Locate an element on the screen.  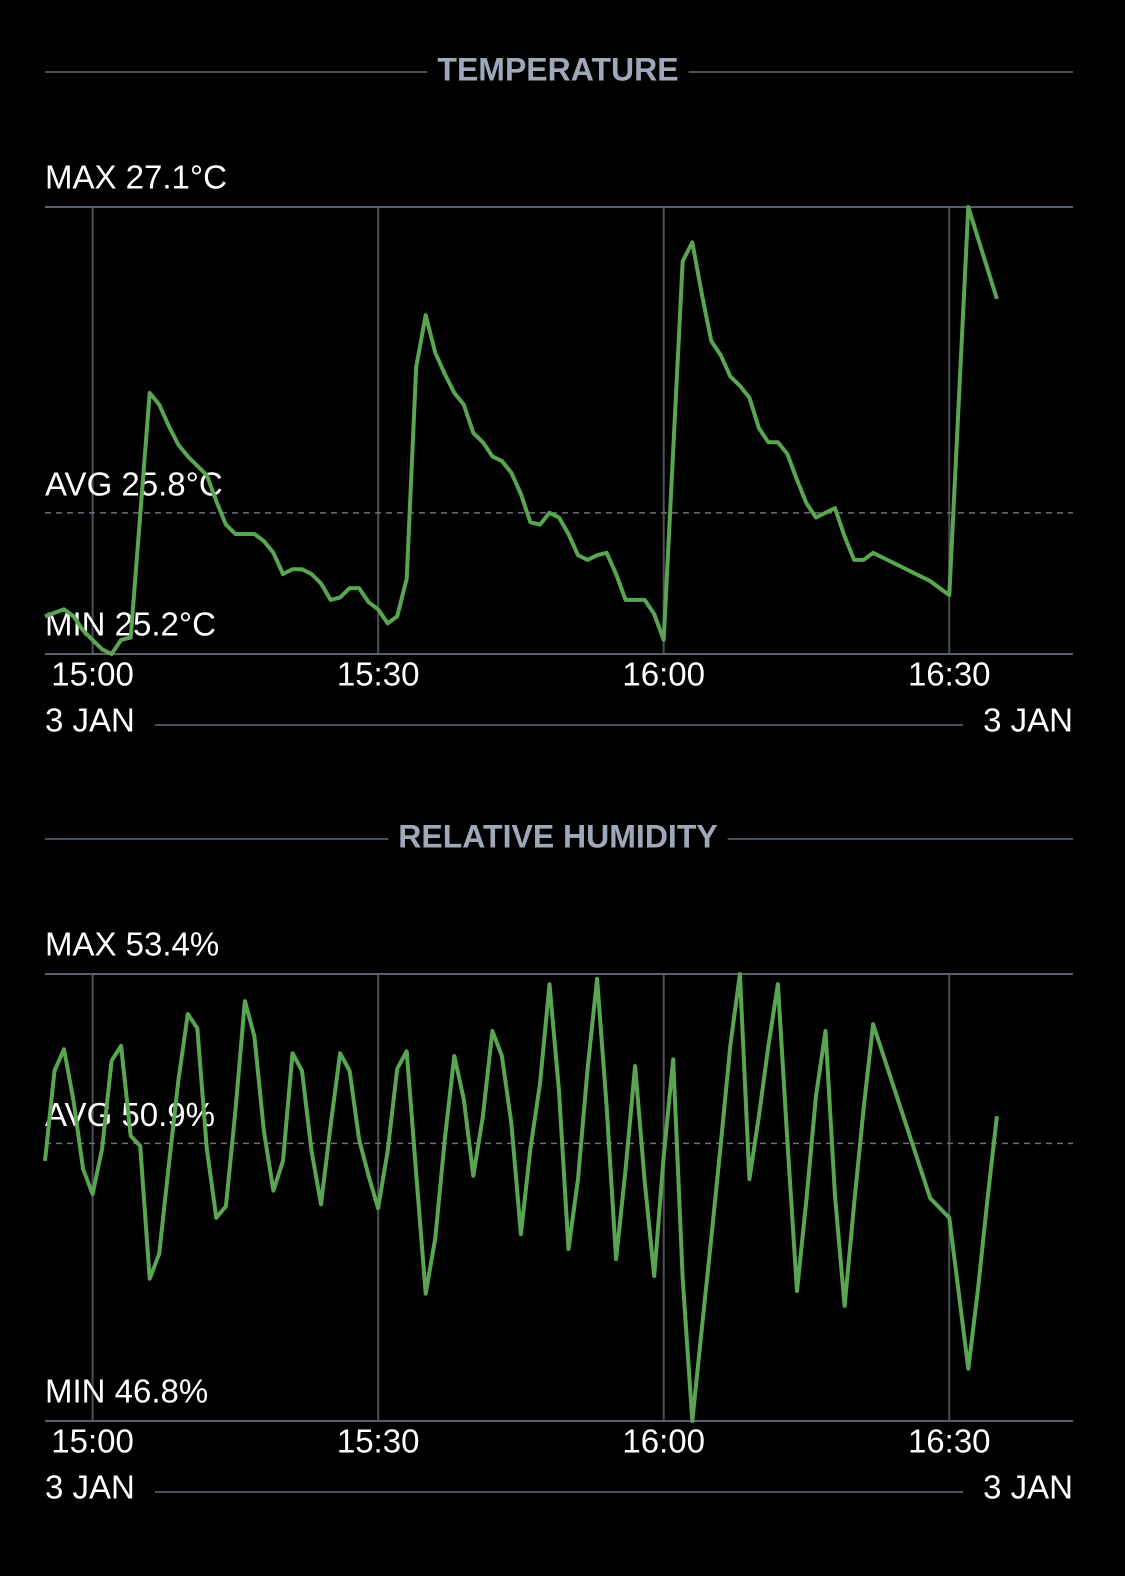
average-label: AVG 25.8°C is located at coordinates (134, 484).